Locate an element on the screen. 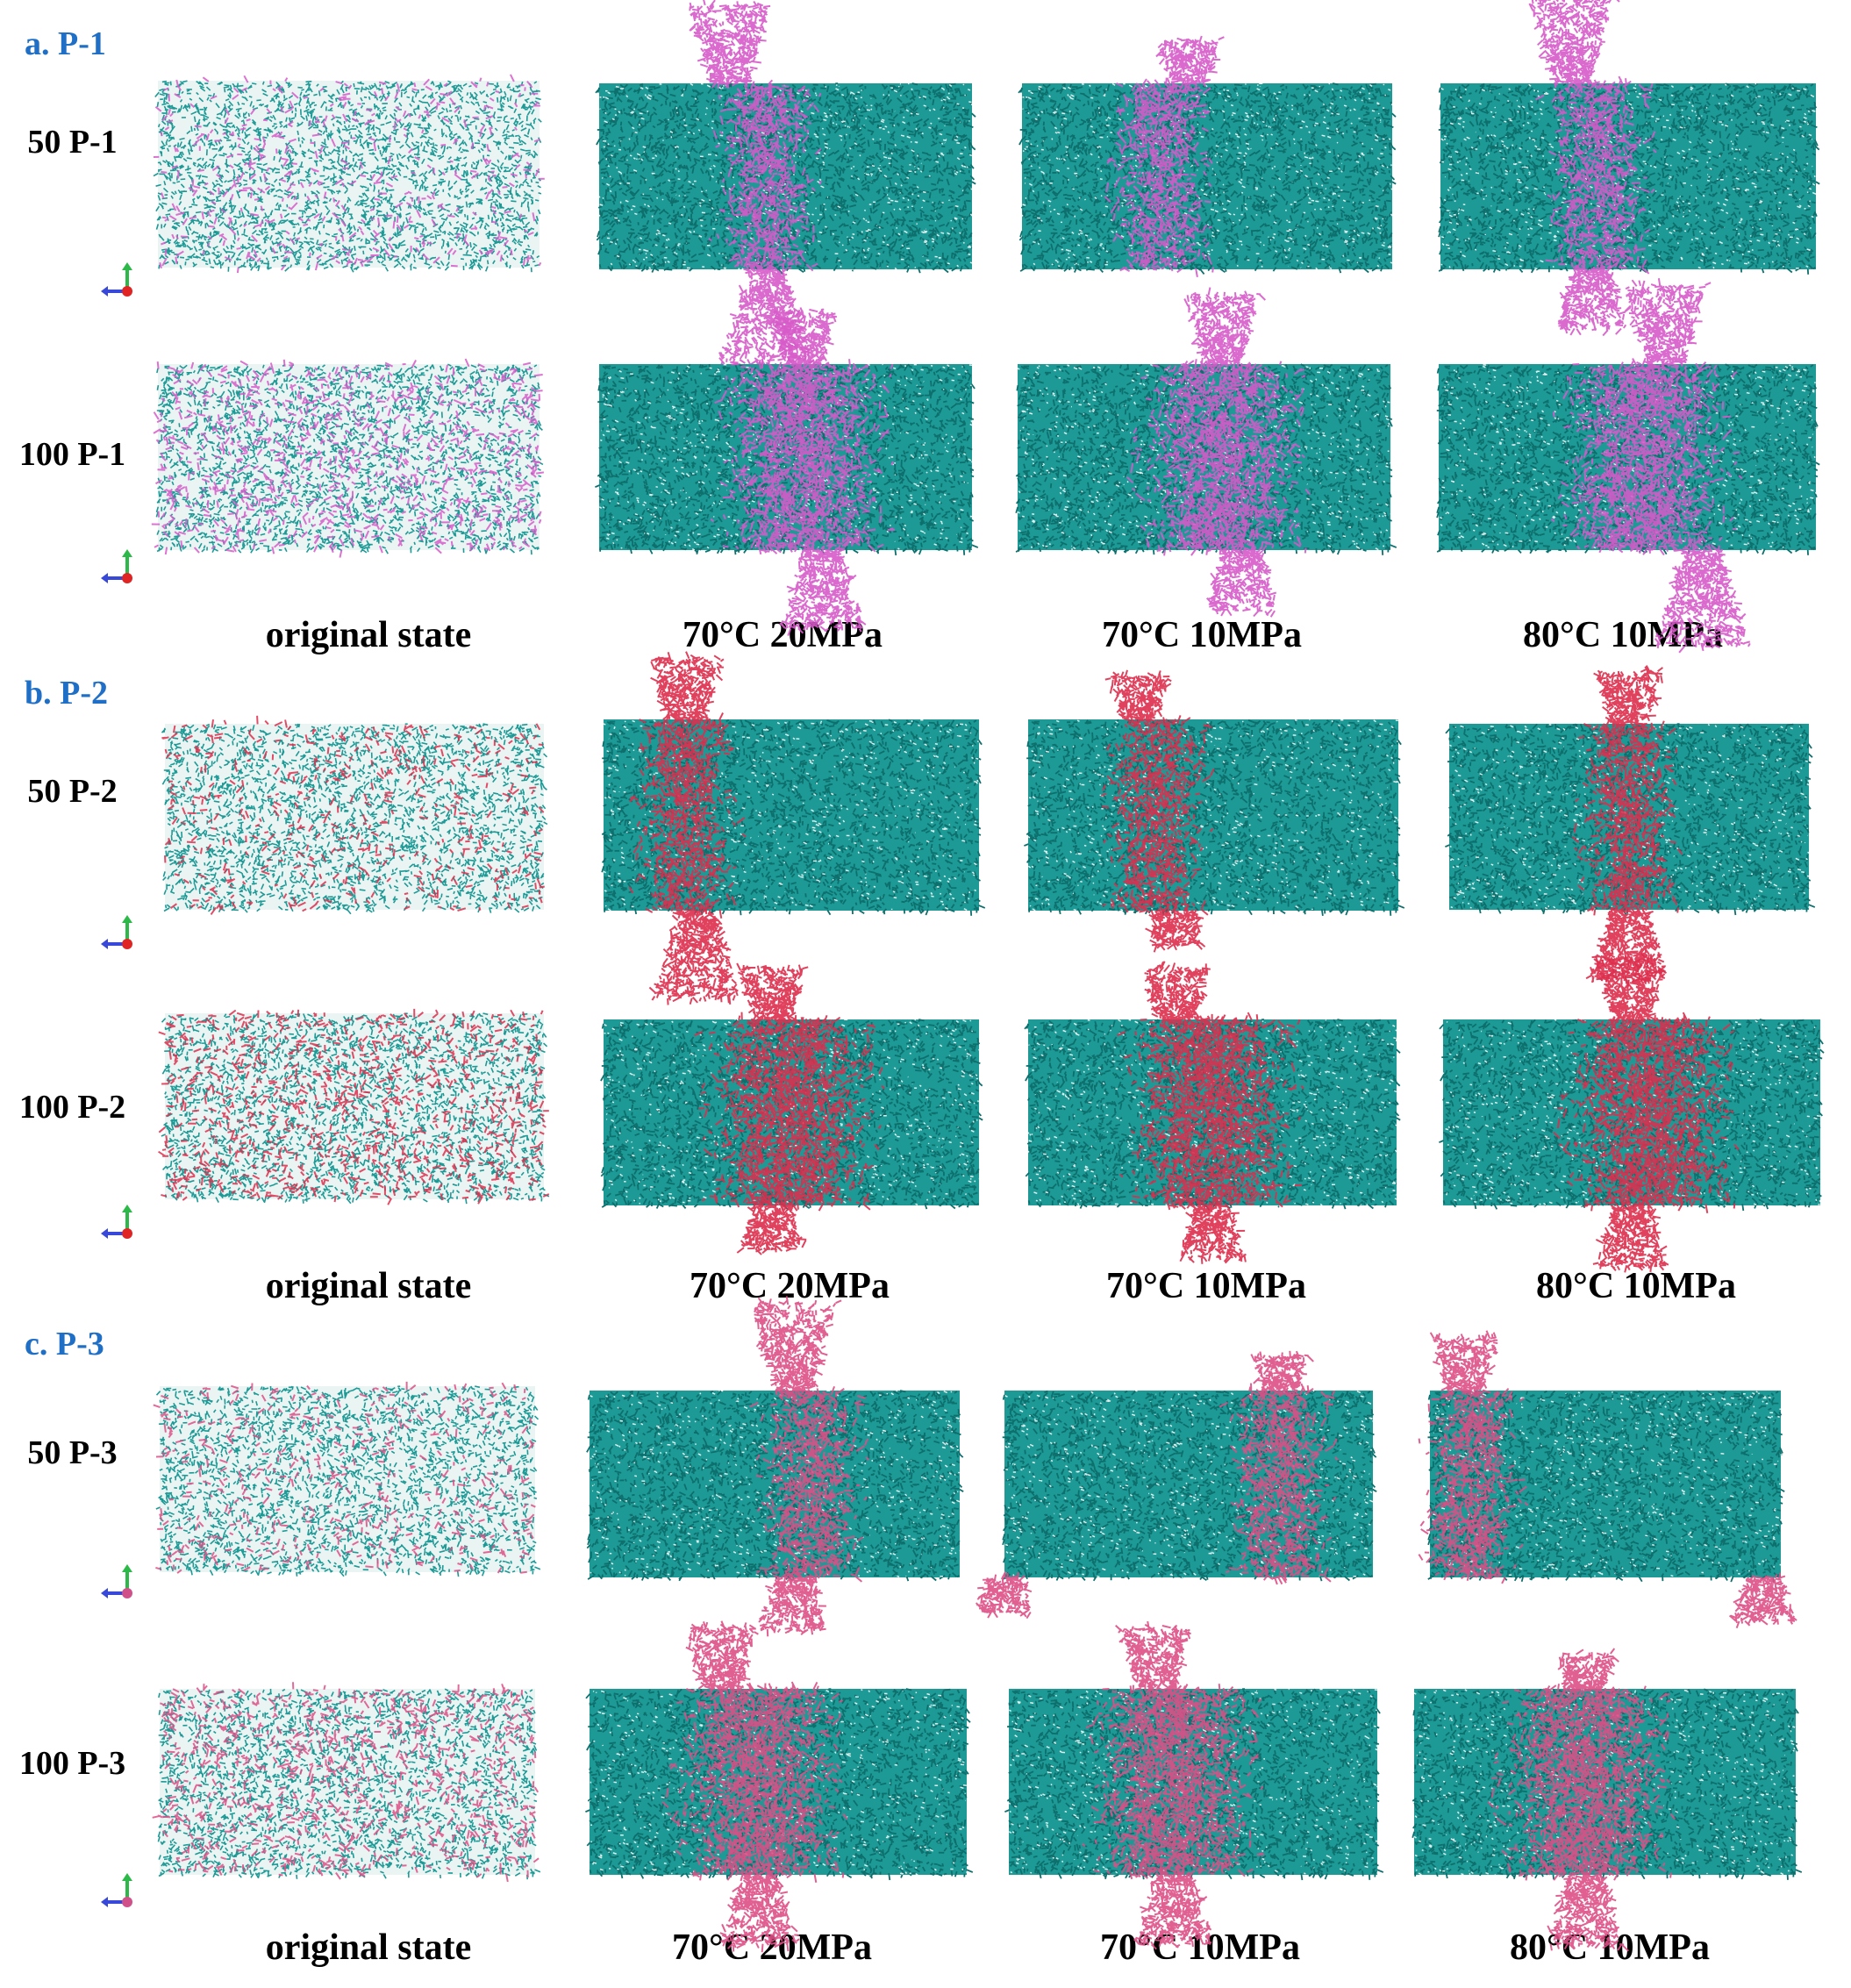  sim-panel-50-p-1-col0 is located at coordinates (349, 174).